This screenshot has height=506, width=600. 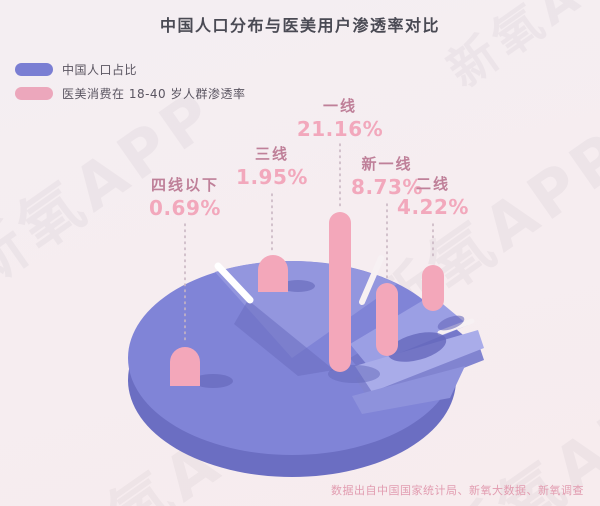 I want to click on annotation-newtier1-name: 新一线, so click(x=387, y=164).